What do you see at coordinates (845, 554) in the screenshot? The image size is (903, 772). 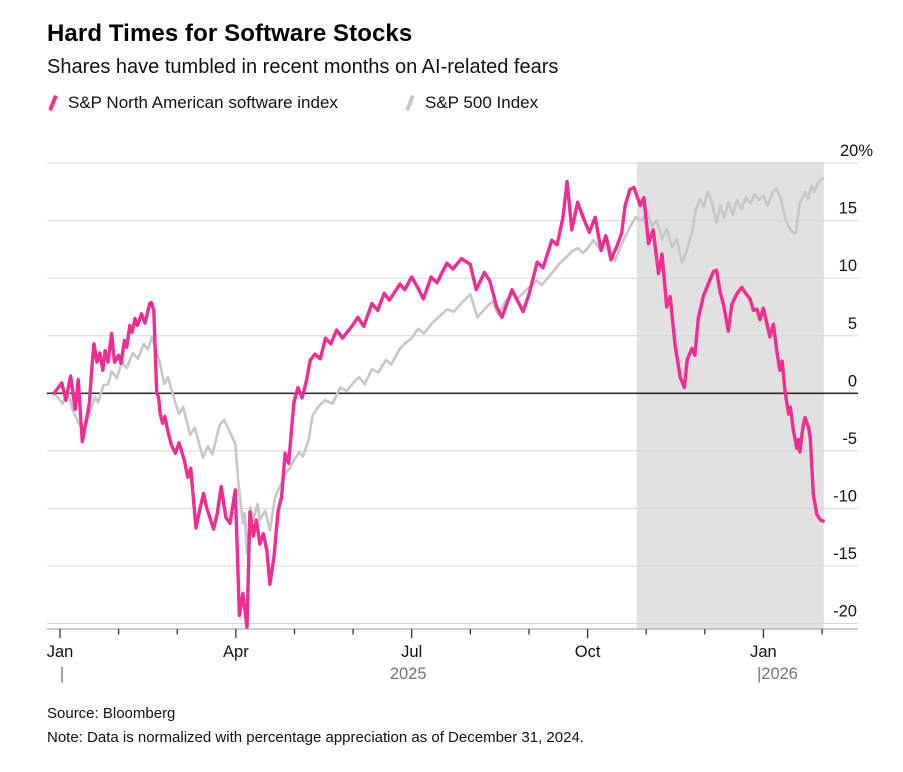 I see `y-tick-label: -15` at bounding box center [845, 554].